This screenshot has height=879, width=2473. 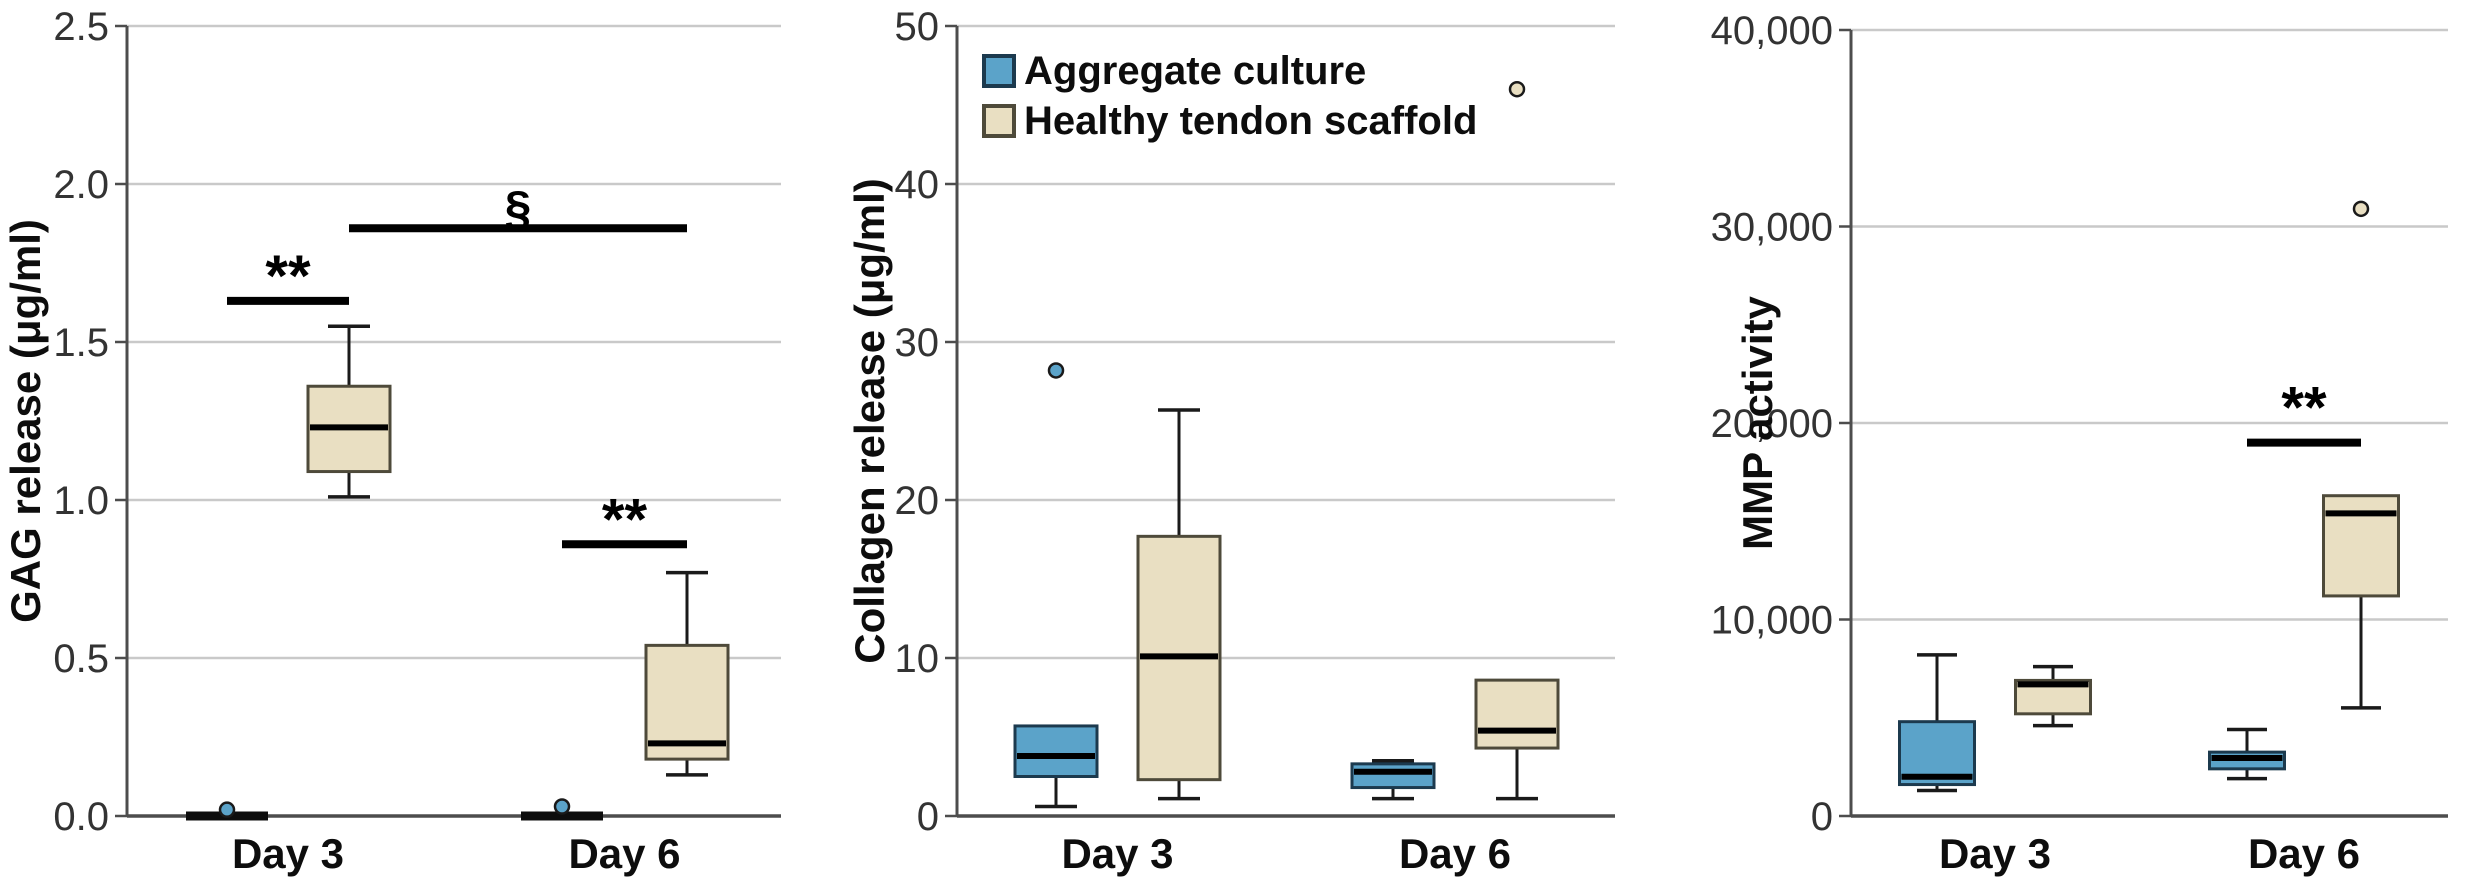 What do you see at coordinates (81, 659) in the screenshot?
I see `y-tick-label: 0.5` at bounding box center [81, 659].